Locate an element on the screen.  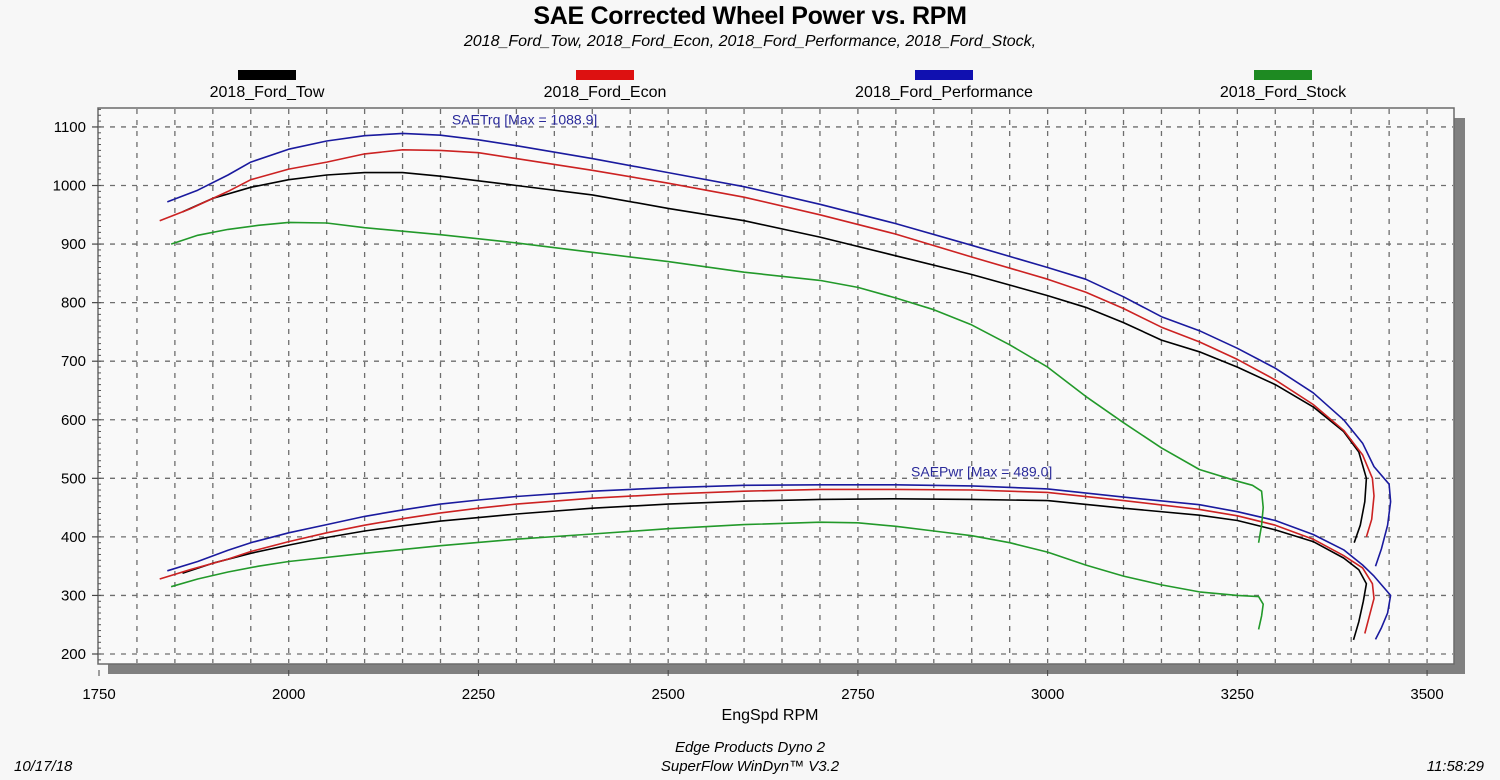
y-tick-label: 200 is located at coordinates (73, 654).